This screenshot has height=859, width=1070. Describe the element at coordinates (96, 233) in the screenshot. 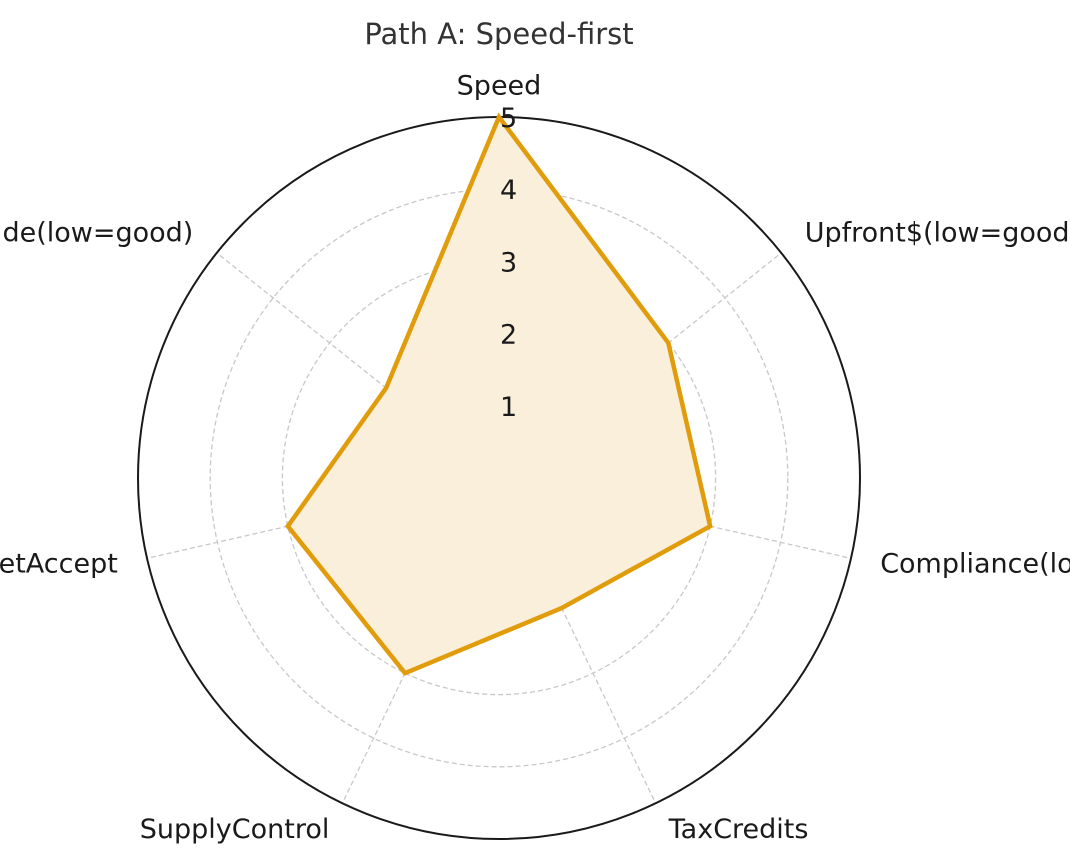

I see `axis-label: Geo/Trade(low=good)` at that location.